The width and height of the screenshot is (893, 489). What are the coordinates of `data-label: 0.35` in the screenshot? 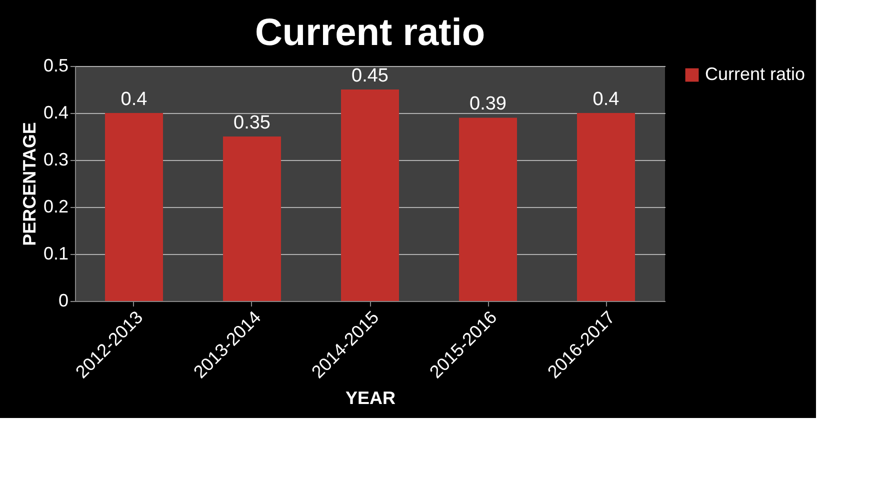 It's located at (252, 123).